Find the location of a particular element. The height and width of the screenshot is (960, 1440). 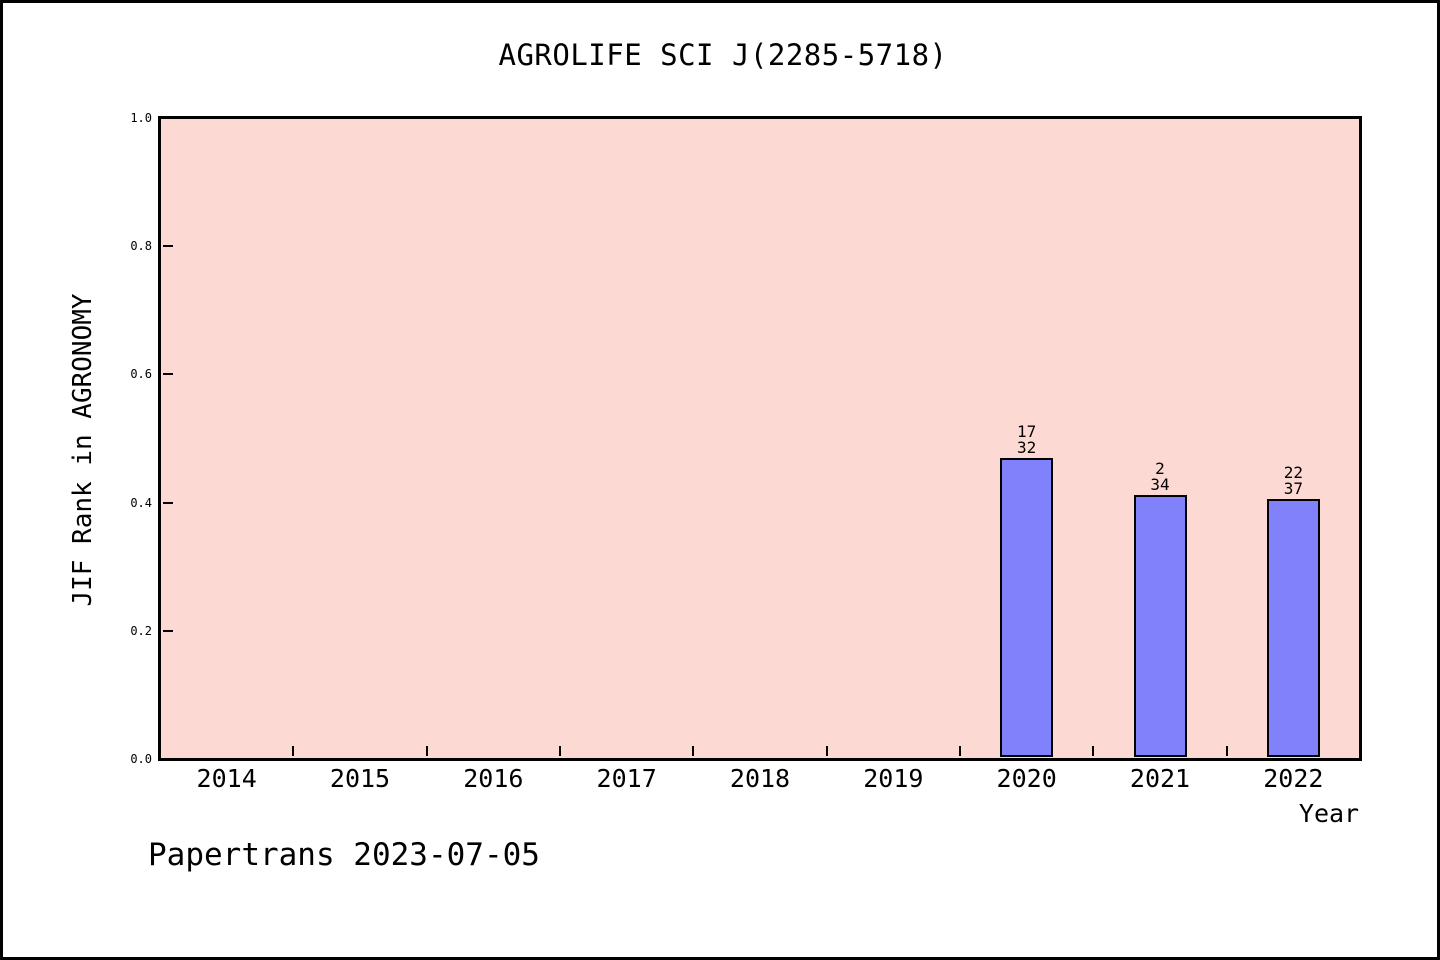

y-tick-label: 0.6 is located at coordinates (141, 374).